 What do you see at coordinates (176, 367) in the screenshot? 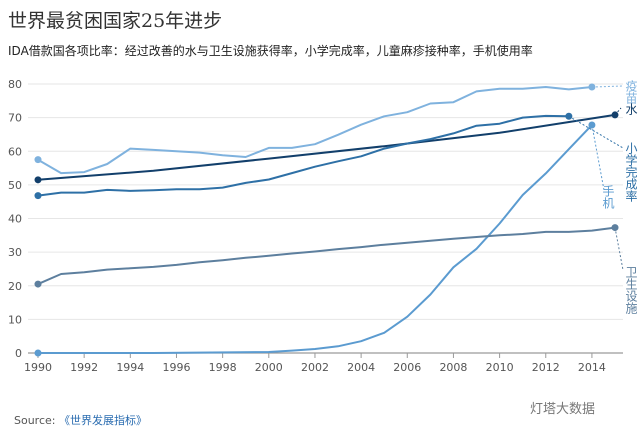
I see `x-tick-label: 1996` at bounding box center [176, 367].